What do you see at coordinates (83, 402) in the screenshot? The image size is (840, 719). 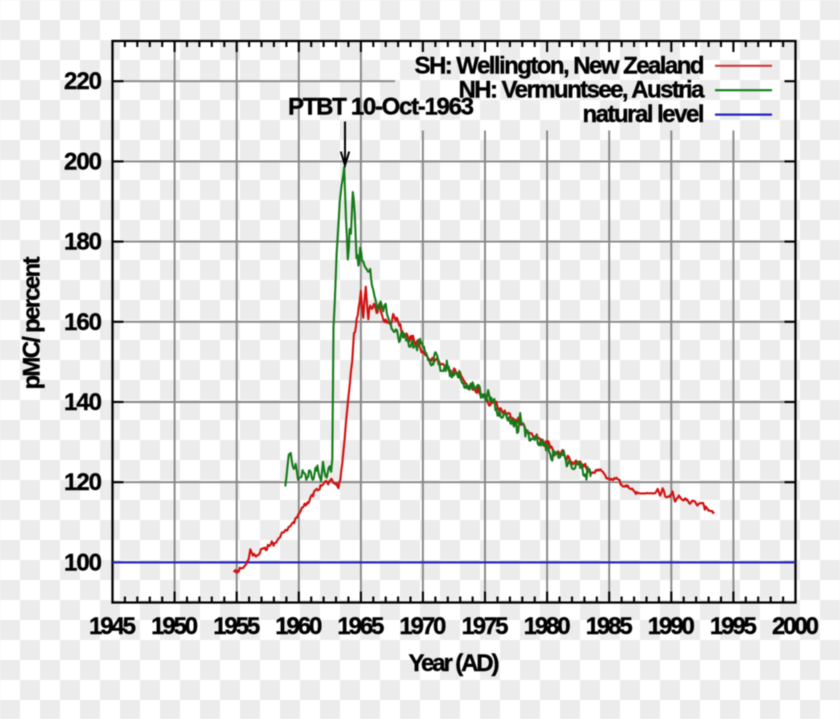 I see `svg-text: 140` at bounding box center [83, 402].